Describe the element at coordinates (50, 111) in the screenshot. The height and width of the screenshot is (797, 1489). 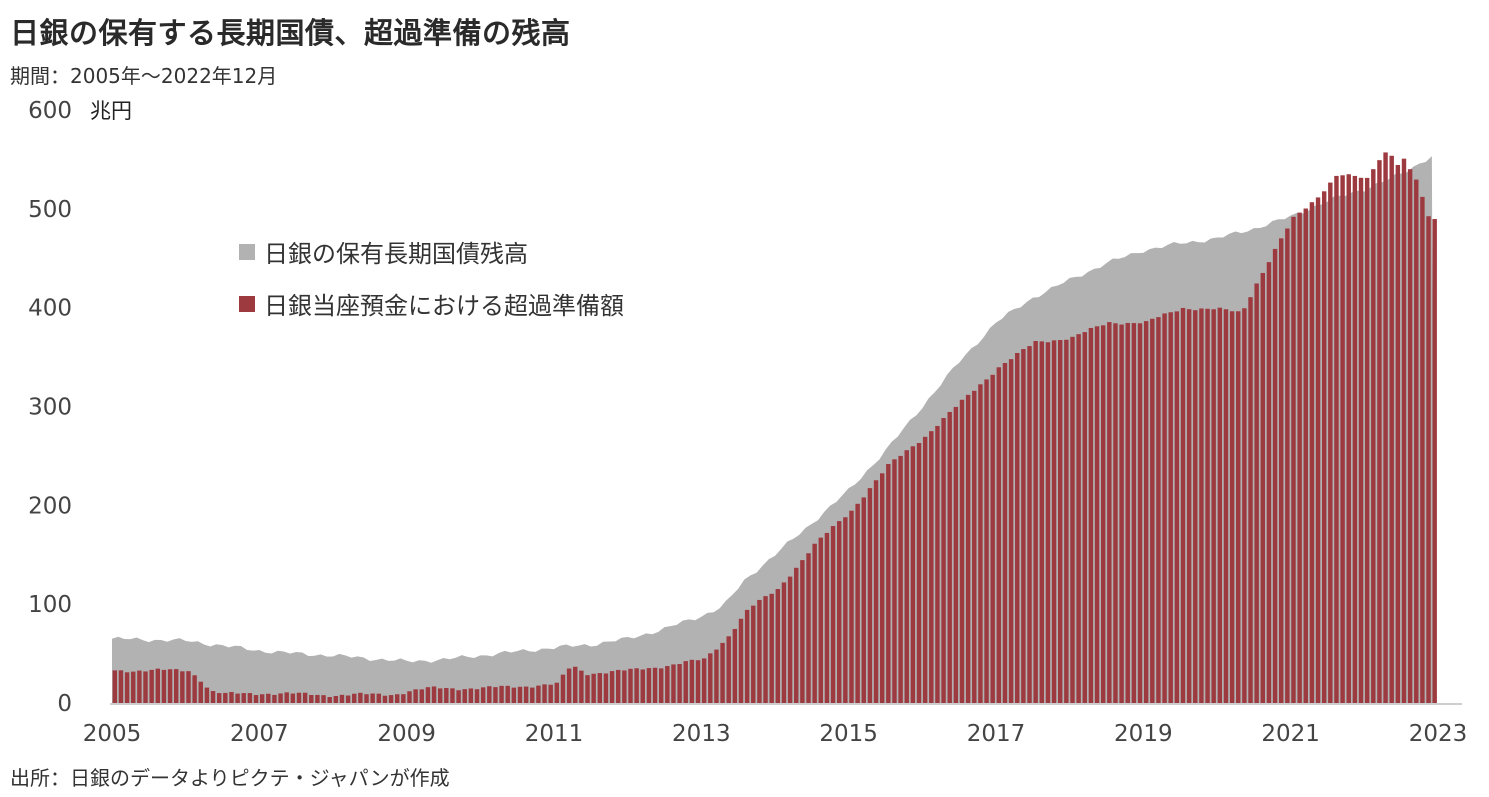
I see `y-tick-label: 600` at that location.